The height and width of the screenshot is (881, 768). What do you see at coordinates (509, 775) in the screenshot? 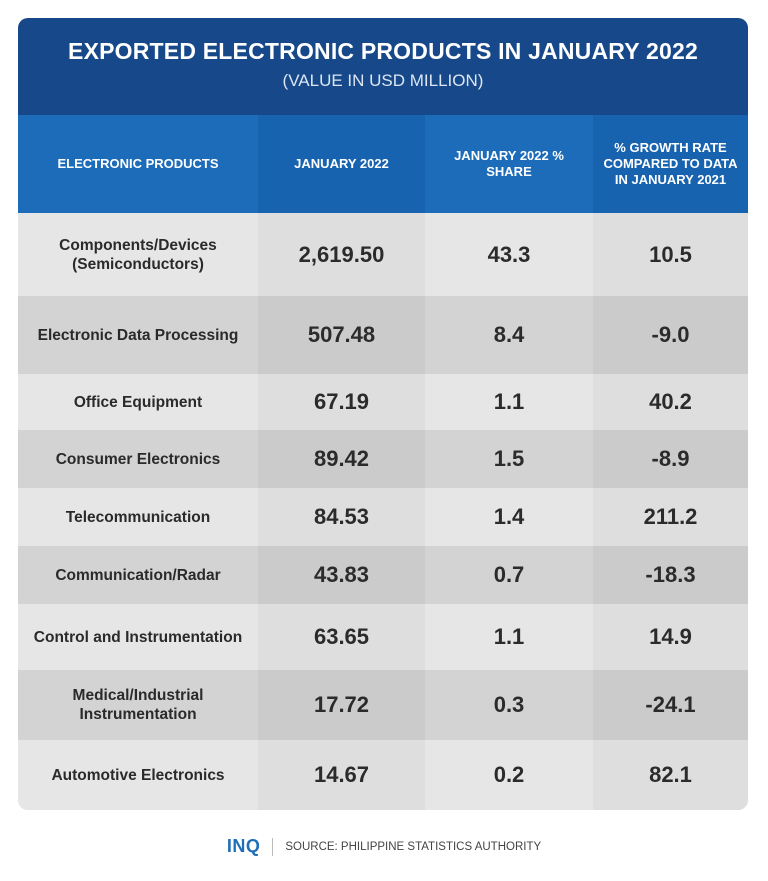
I see `value-cell: 0.2` at bounding box center [509, 775].